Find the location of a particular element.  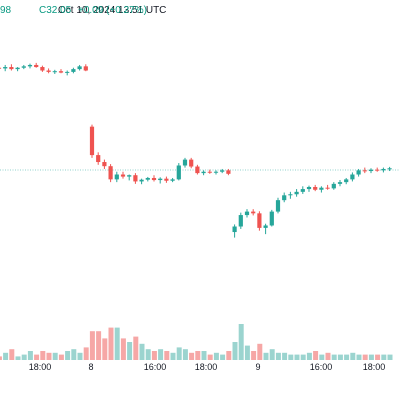

x-tick-label: 18:00 is located at coordinates (40, 367).